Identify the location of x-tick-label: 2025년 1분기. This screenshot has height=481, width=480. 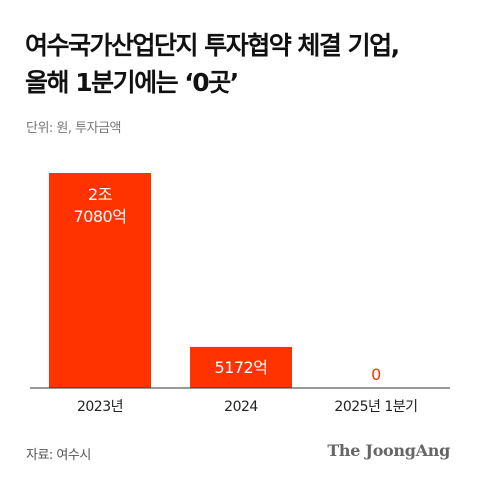
(375, 407).